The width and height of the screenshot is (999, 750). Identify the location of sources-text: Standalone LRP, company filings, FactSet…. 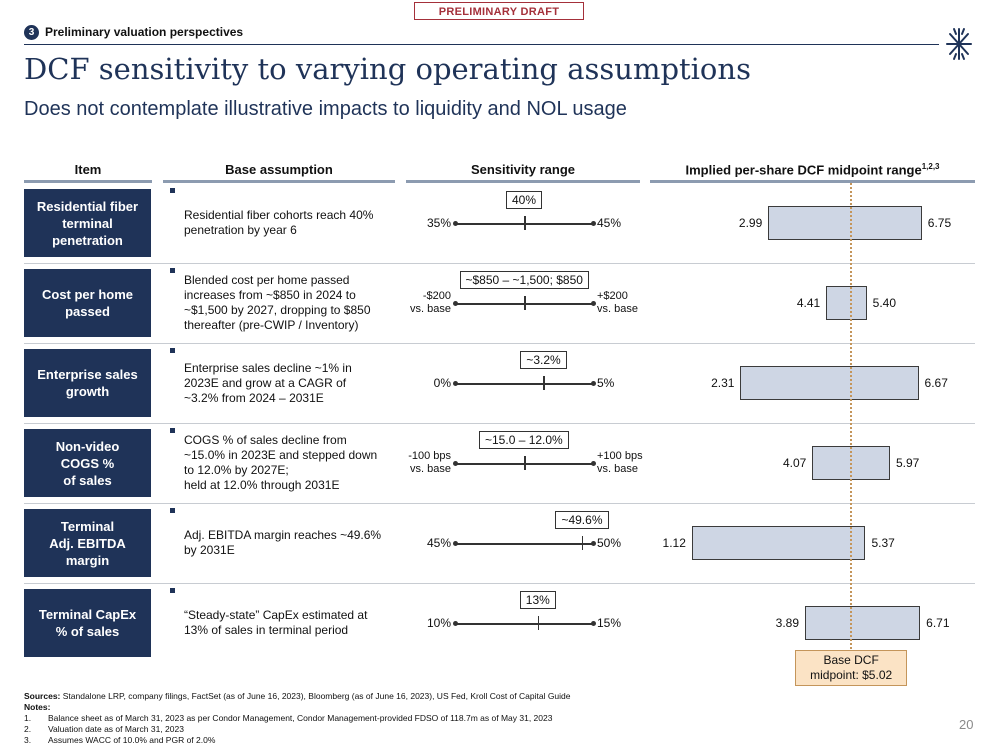
(315, 696).